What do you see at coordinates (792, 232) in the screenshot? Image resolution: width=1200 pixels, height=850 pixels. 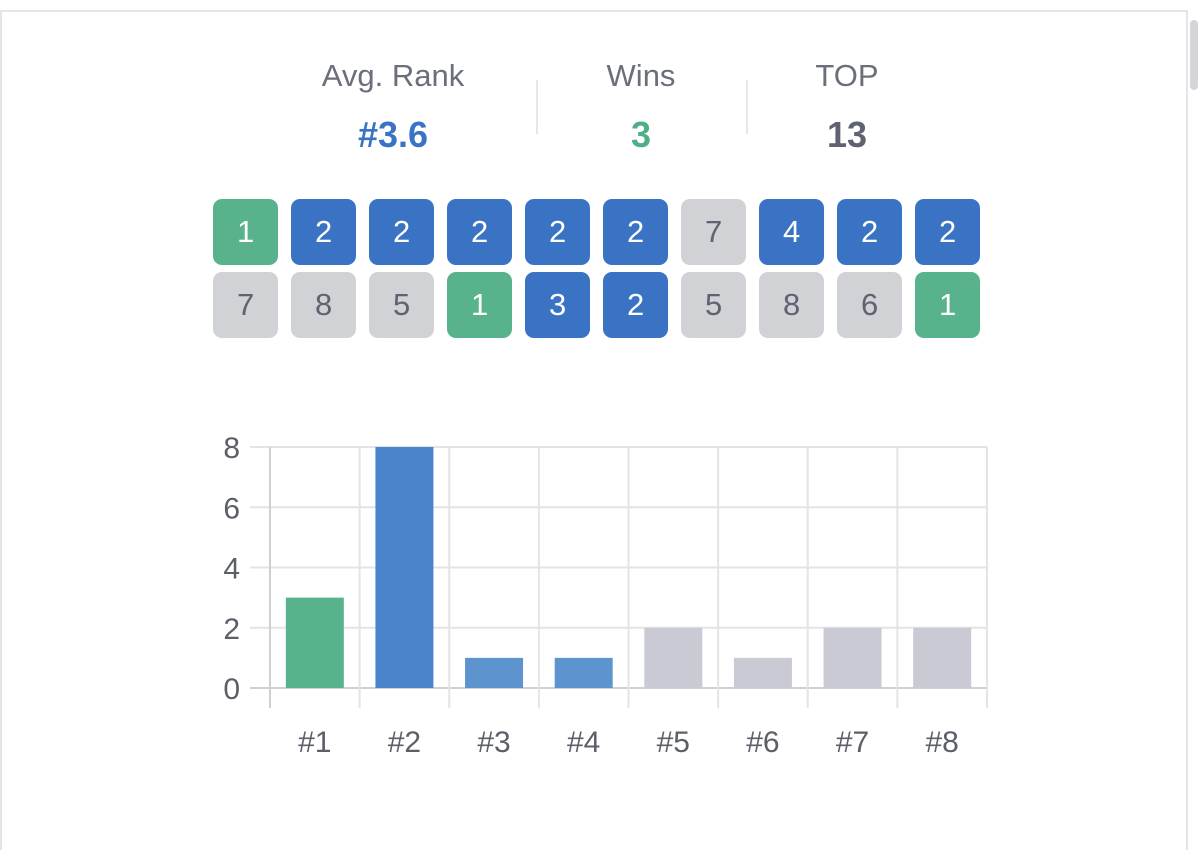 I see `rank-tile: 4` at bounding box center [792, 232].